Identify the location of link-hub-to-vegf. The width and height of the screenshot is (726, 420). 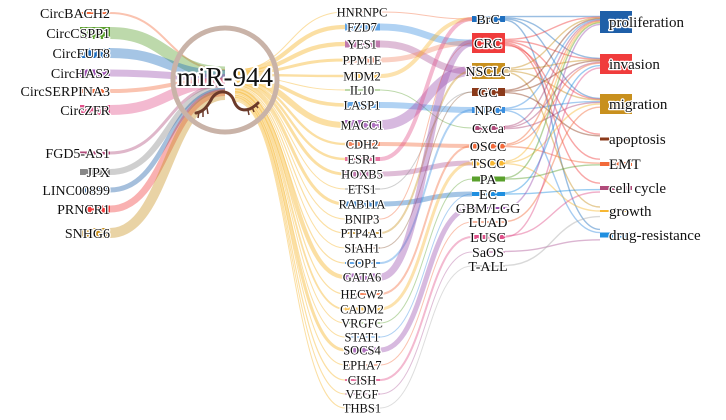
(290, 247).